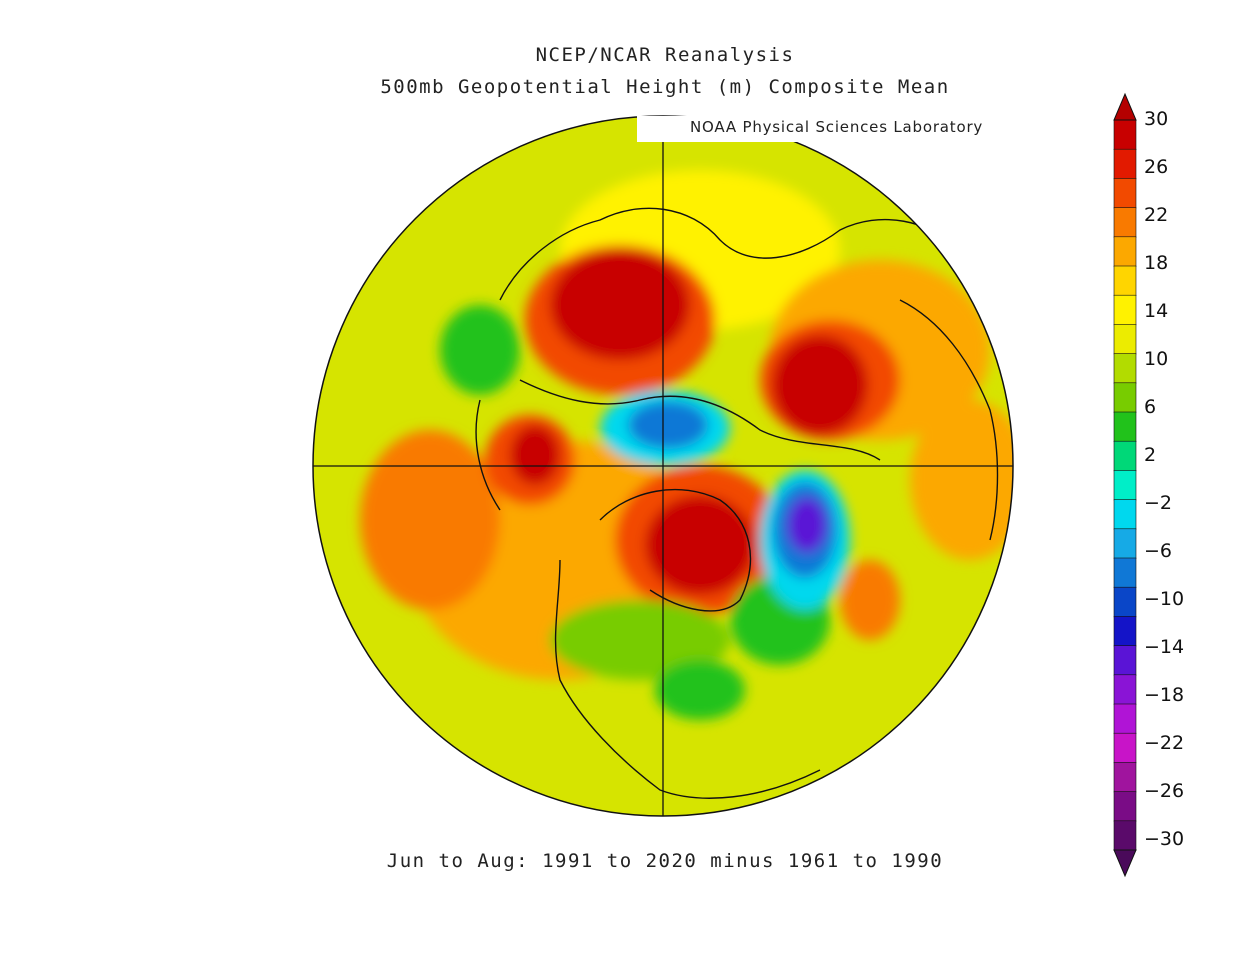 The width and height of the screenshot is (1239, 960). I want to click on anomaly-low-bering-core, so click(807, 525).